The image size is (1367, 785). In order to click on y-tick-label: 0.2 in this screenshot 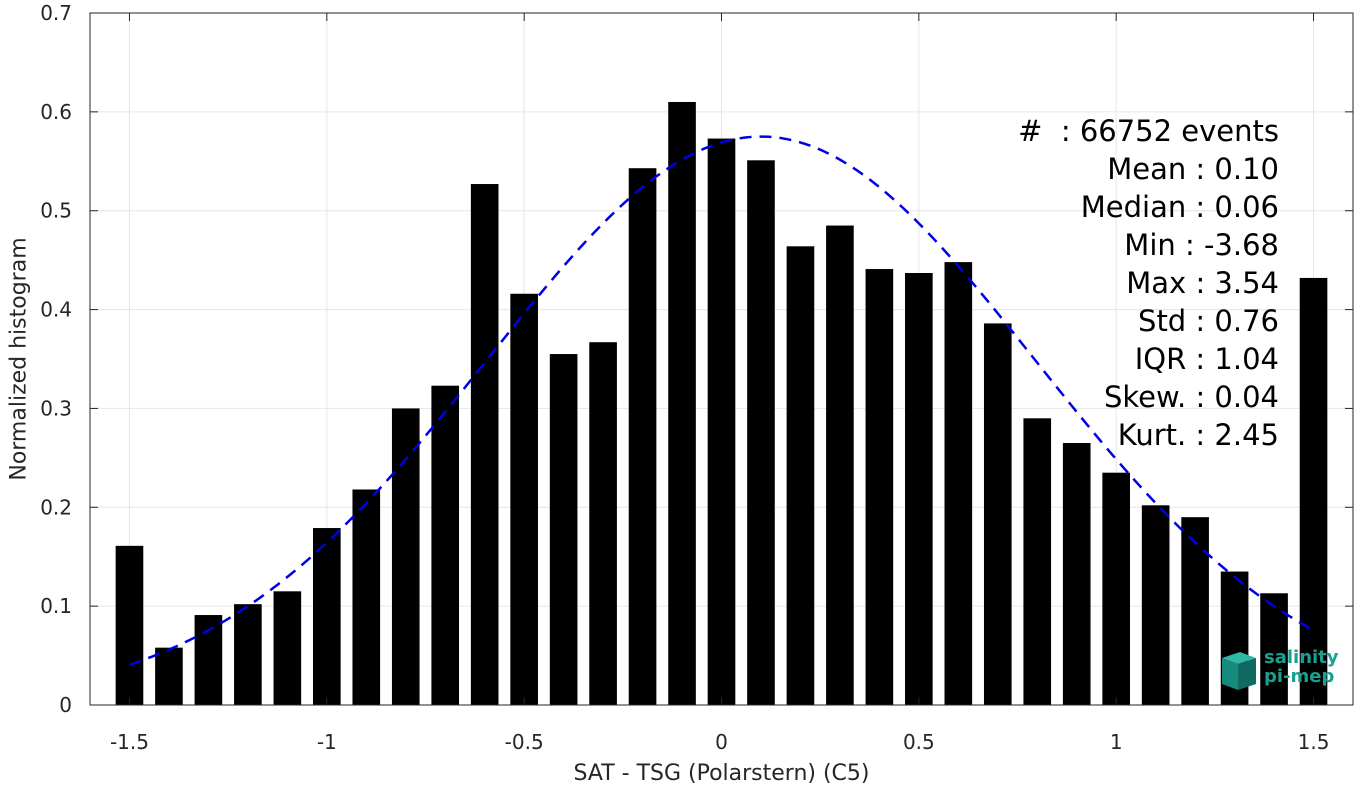, I will do `click(56, 507)`.